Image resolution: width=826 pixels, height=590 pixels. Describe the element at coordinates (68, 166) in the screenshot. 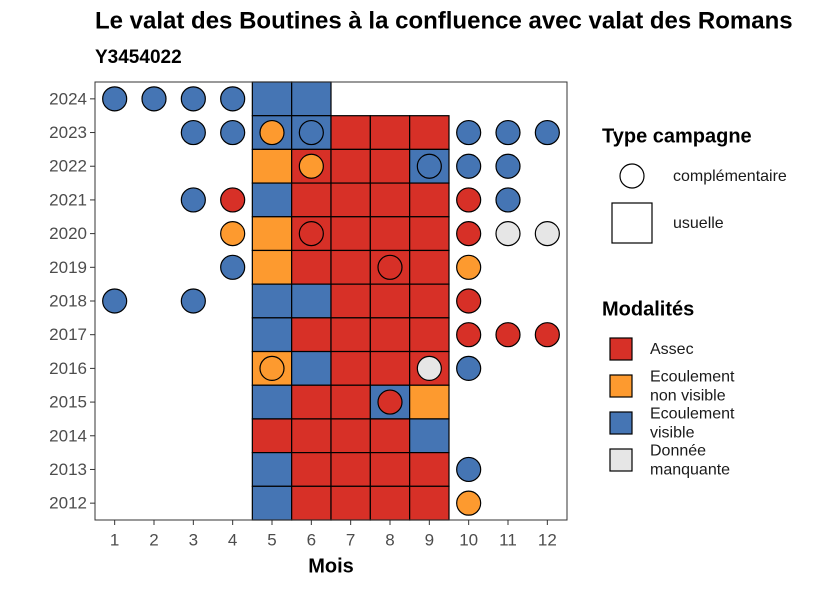

I see `y-tick-label: 2022` at that location.